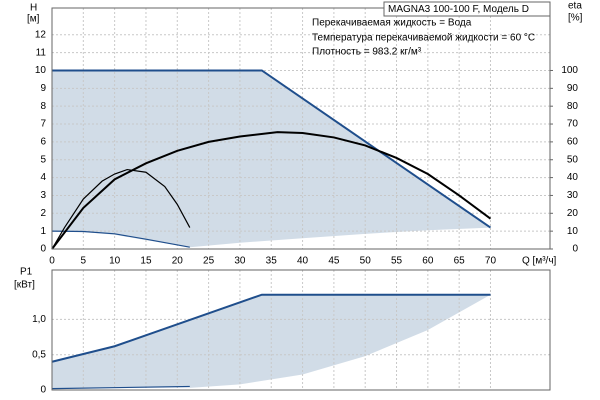  What do you see at coordinates (41, 52) in the screenshot?
I see `y-tick-label: 11` at bounding box center [41, 52].